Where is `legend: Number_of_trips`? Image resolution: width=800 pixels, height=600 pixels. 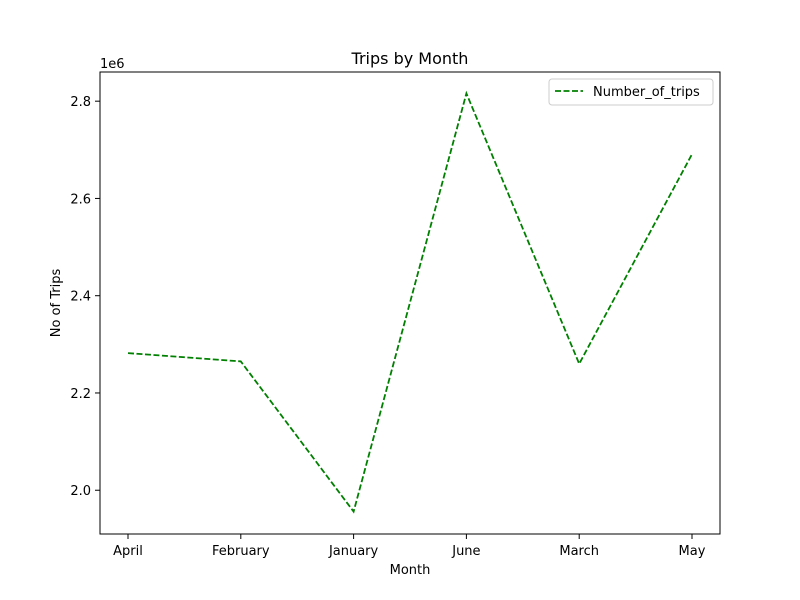
legend: Number_of_trips is located at coordinates (631, 92).